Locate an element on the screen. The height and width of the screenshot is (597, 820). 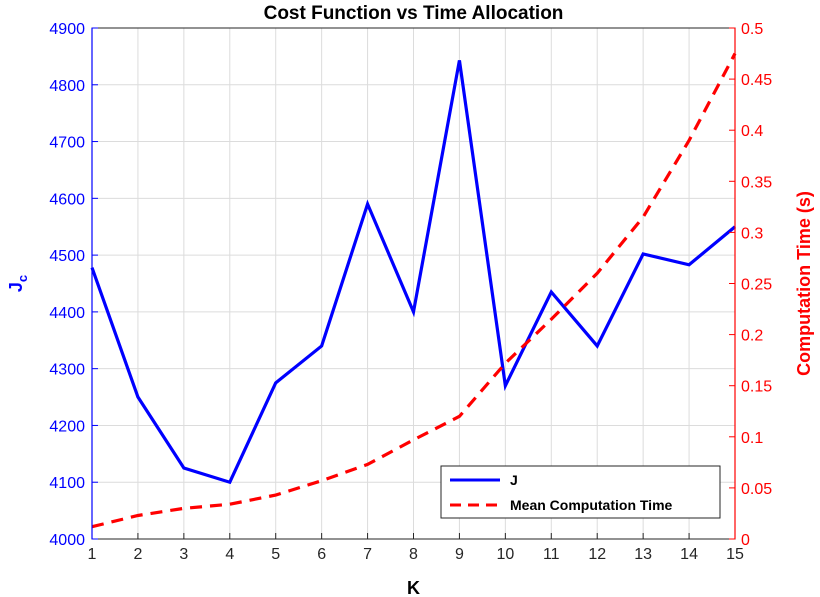
y-right-tick-label: 0.1 is located at coordinates (752, 438).